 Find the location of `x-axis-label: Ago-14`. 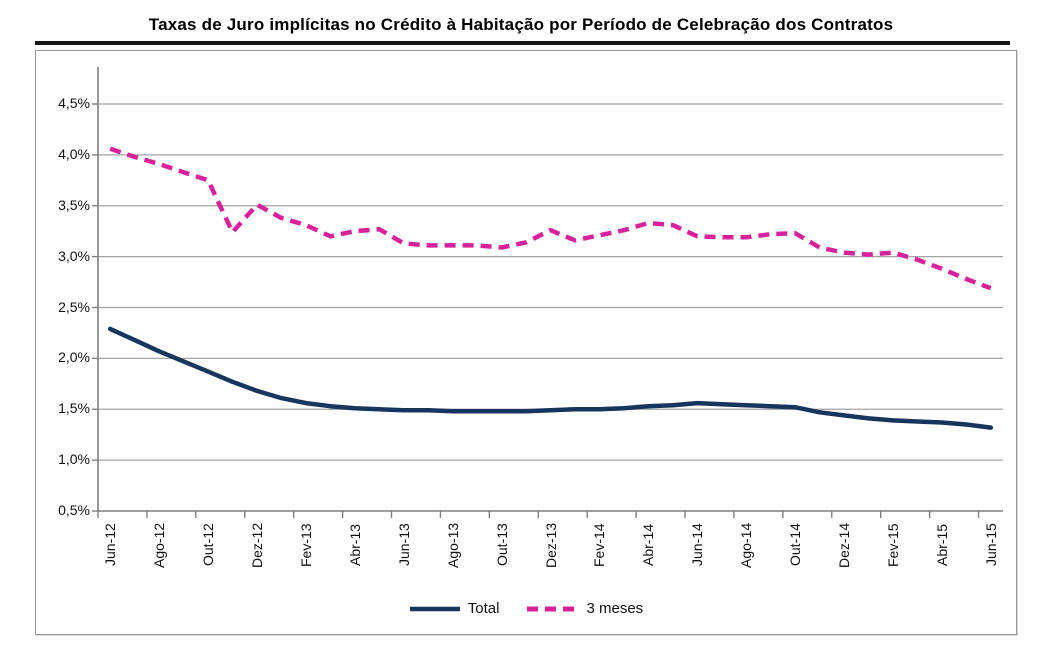

x-axis-label: Ago-14 is located at coordinates (746, 545).